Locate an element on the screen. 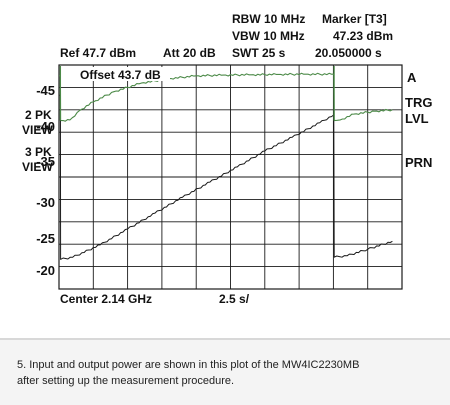 This screenshot has width=450, height=405. y-tick-label: -25 is located at coordinates (45, 238).